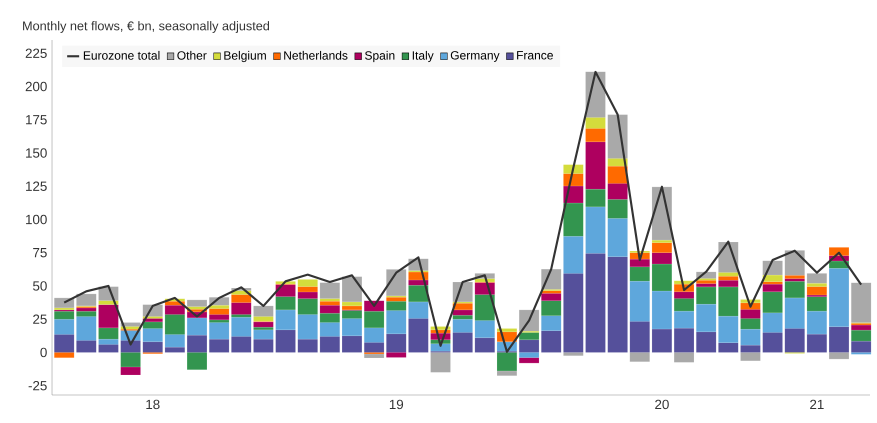 This screenshot has width=877, height=423. I want to click on legend-label: Belgium, so click(245, 56).